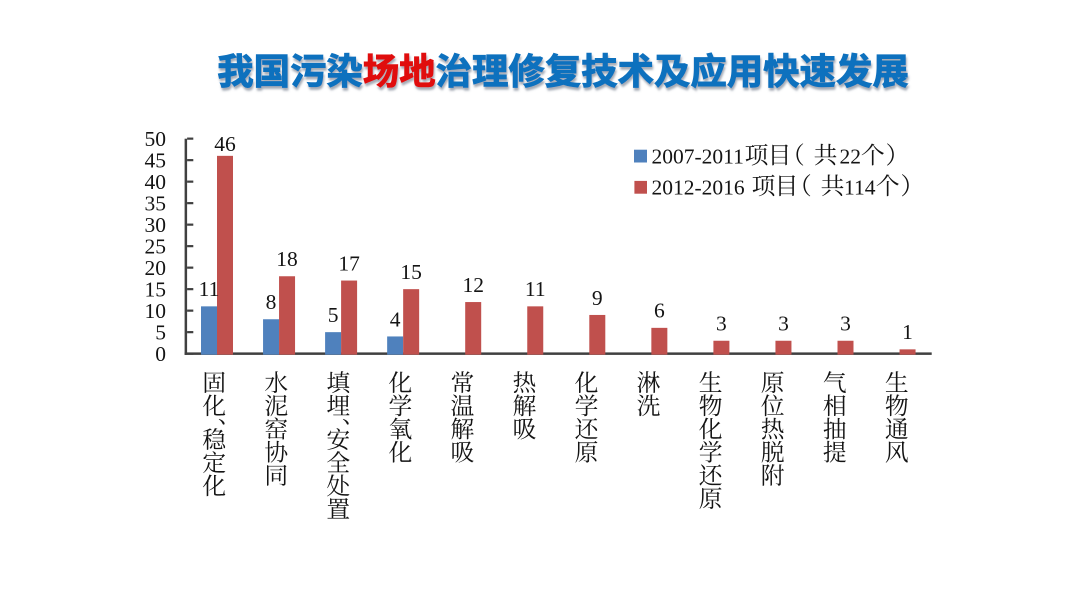  I want to click on svg-text: 30, so click(156, 225).